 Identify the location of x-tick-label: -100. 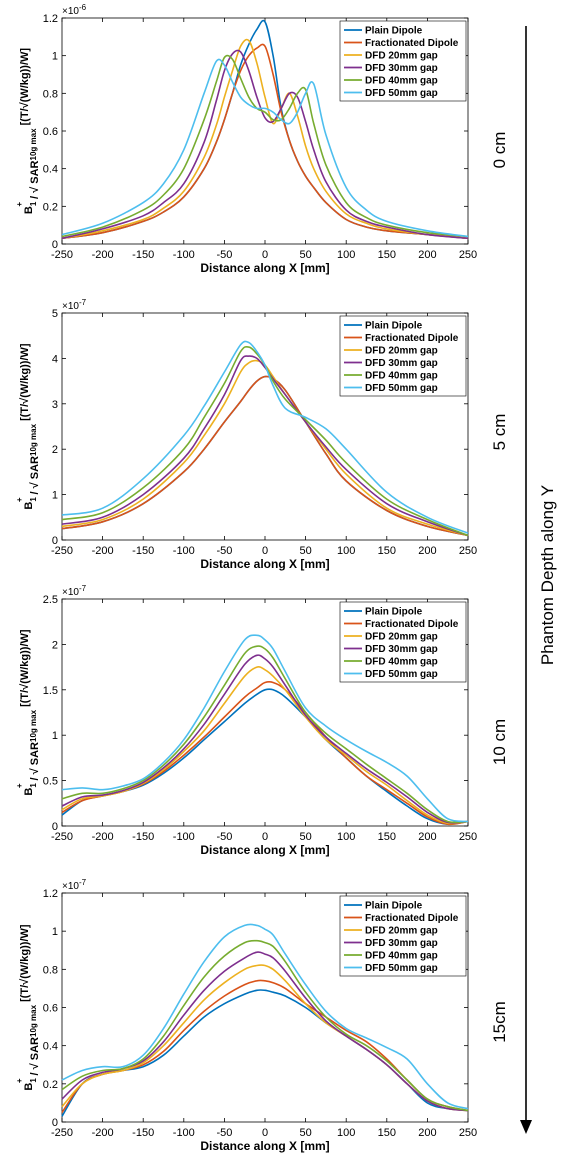
(184, 551).